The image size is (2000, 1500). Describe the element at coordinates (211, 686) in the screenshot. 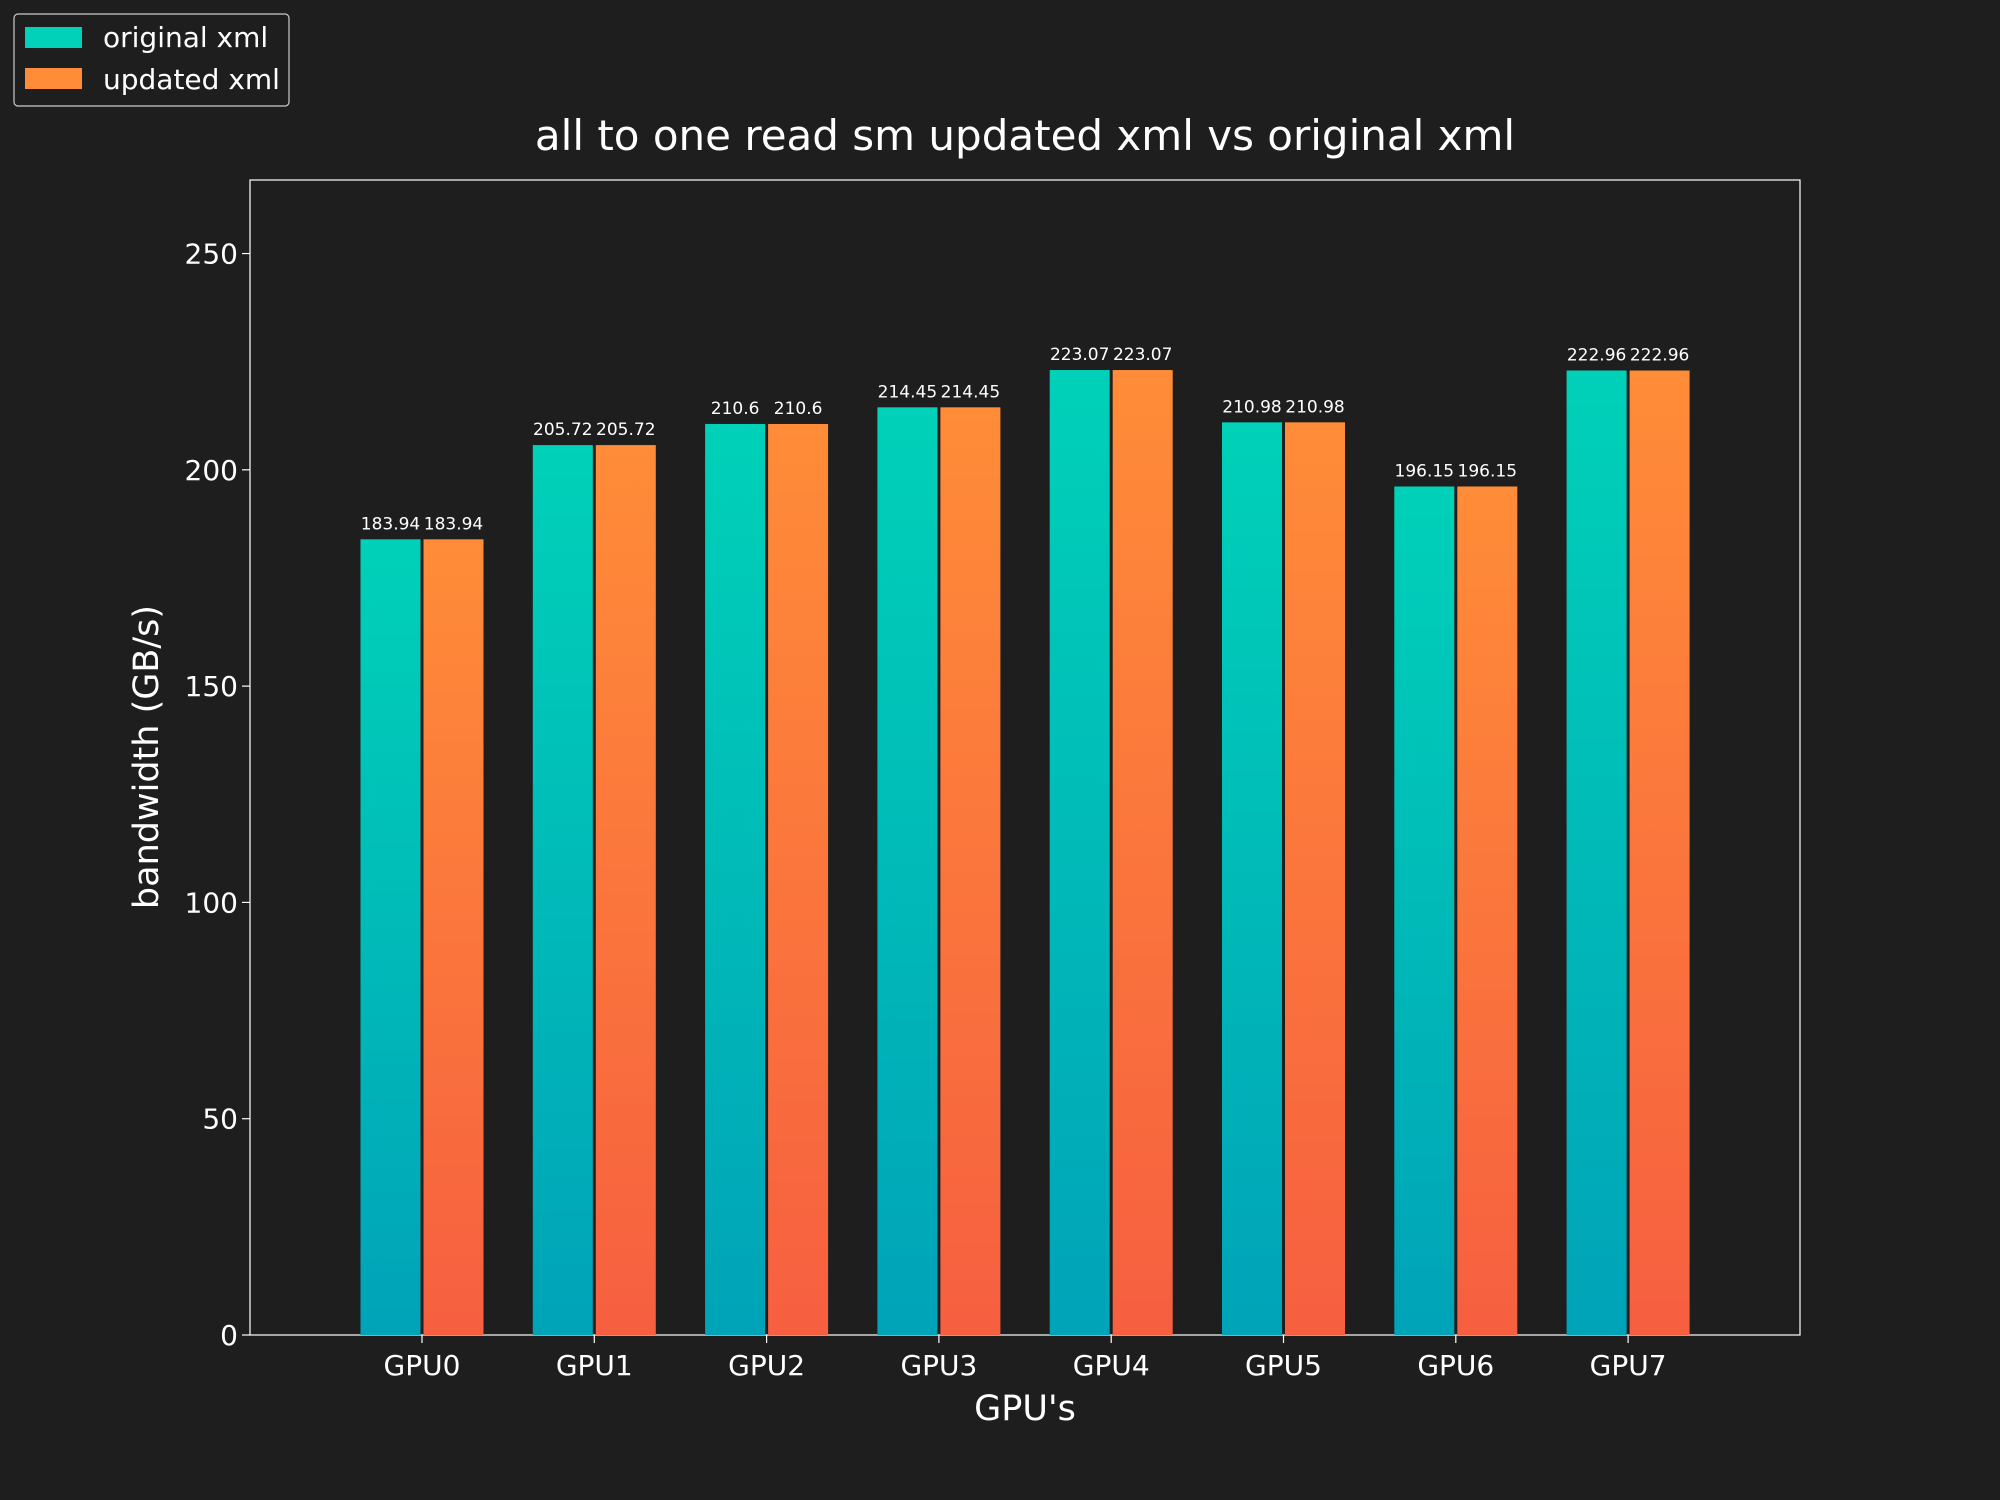

I see `y-tick-label: 150` at that location.